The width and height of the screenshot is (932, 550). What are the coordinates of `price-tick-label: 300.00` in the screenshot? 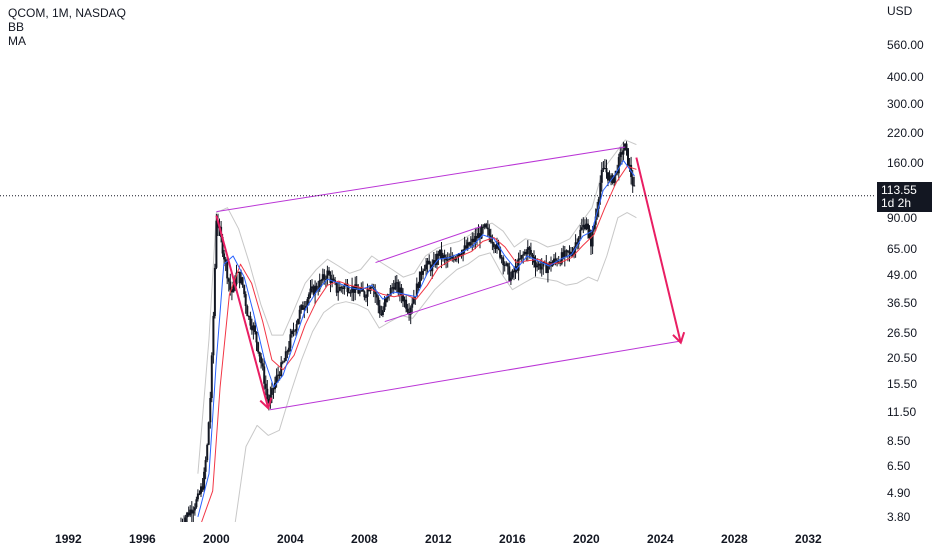 It's located at (905, 103).